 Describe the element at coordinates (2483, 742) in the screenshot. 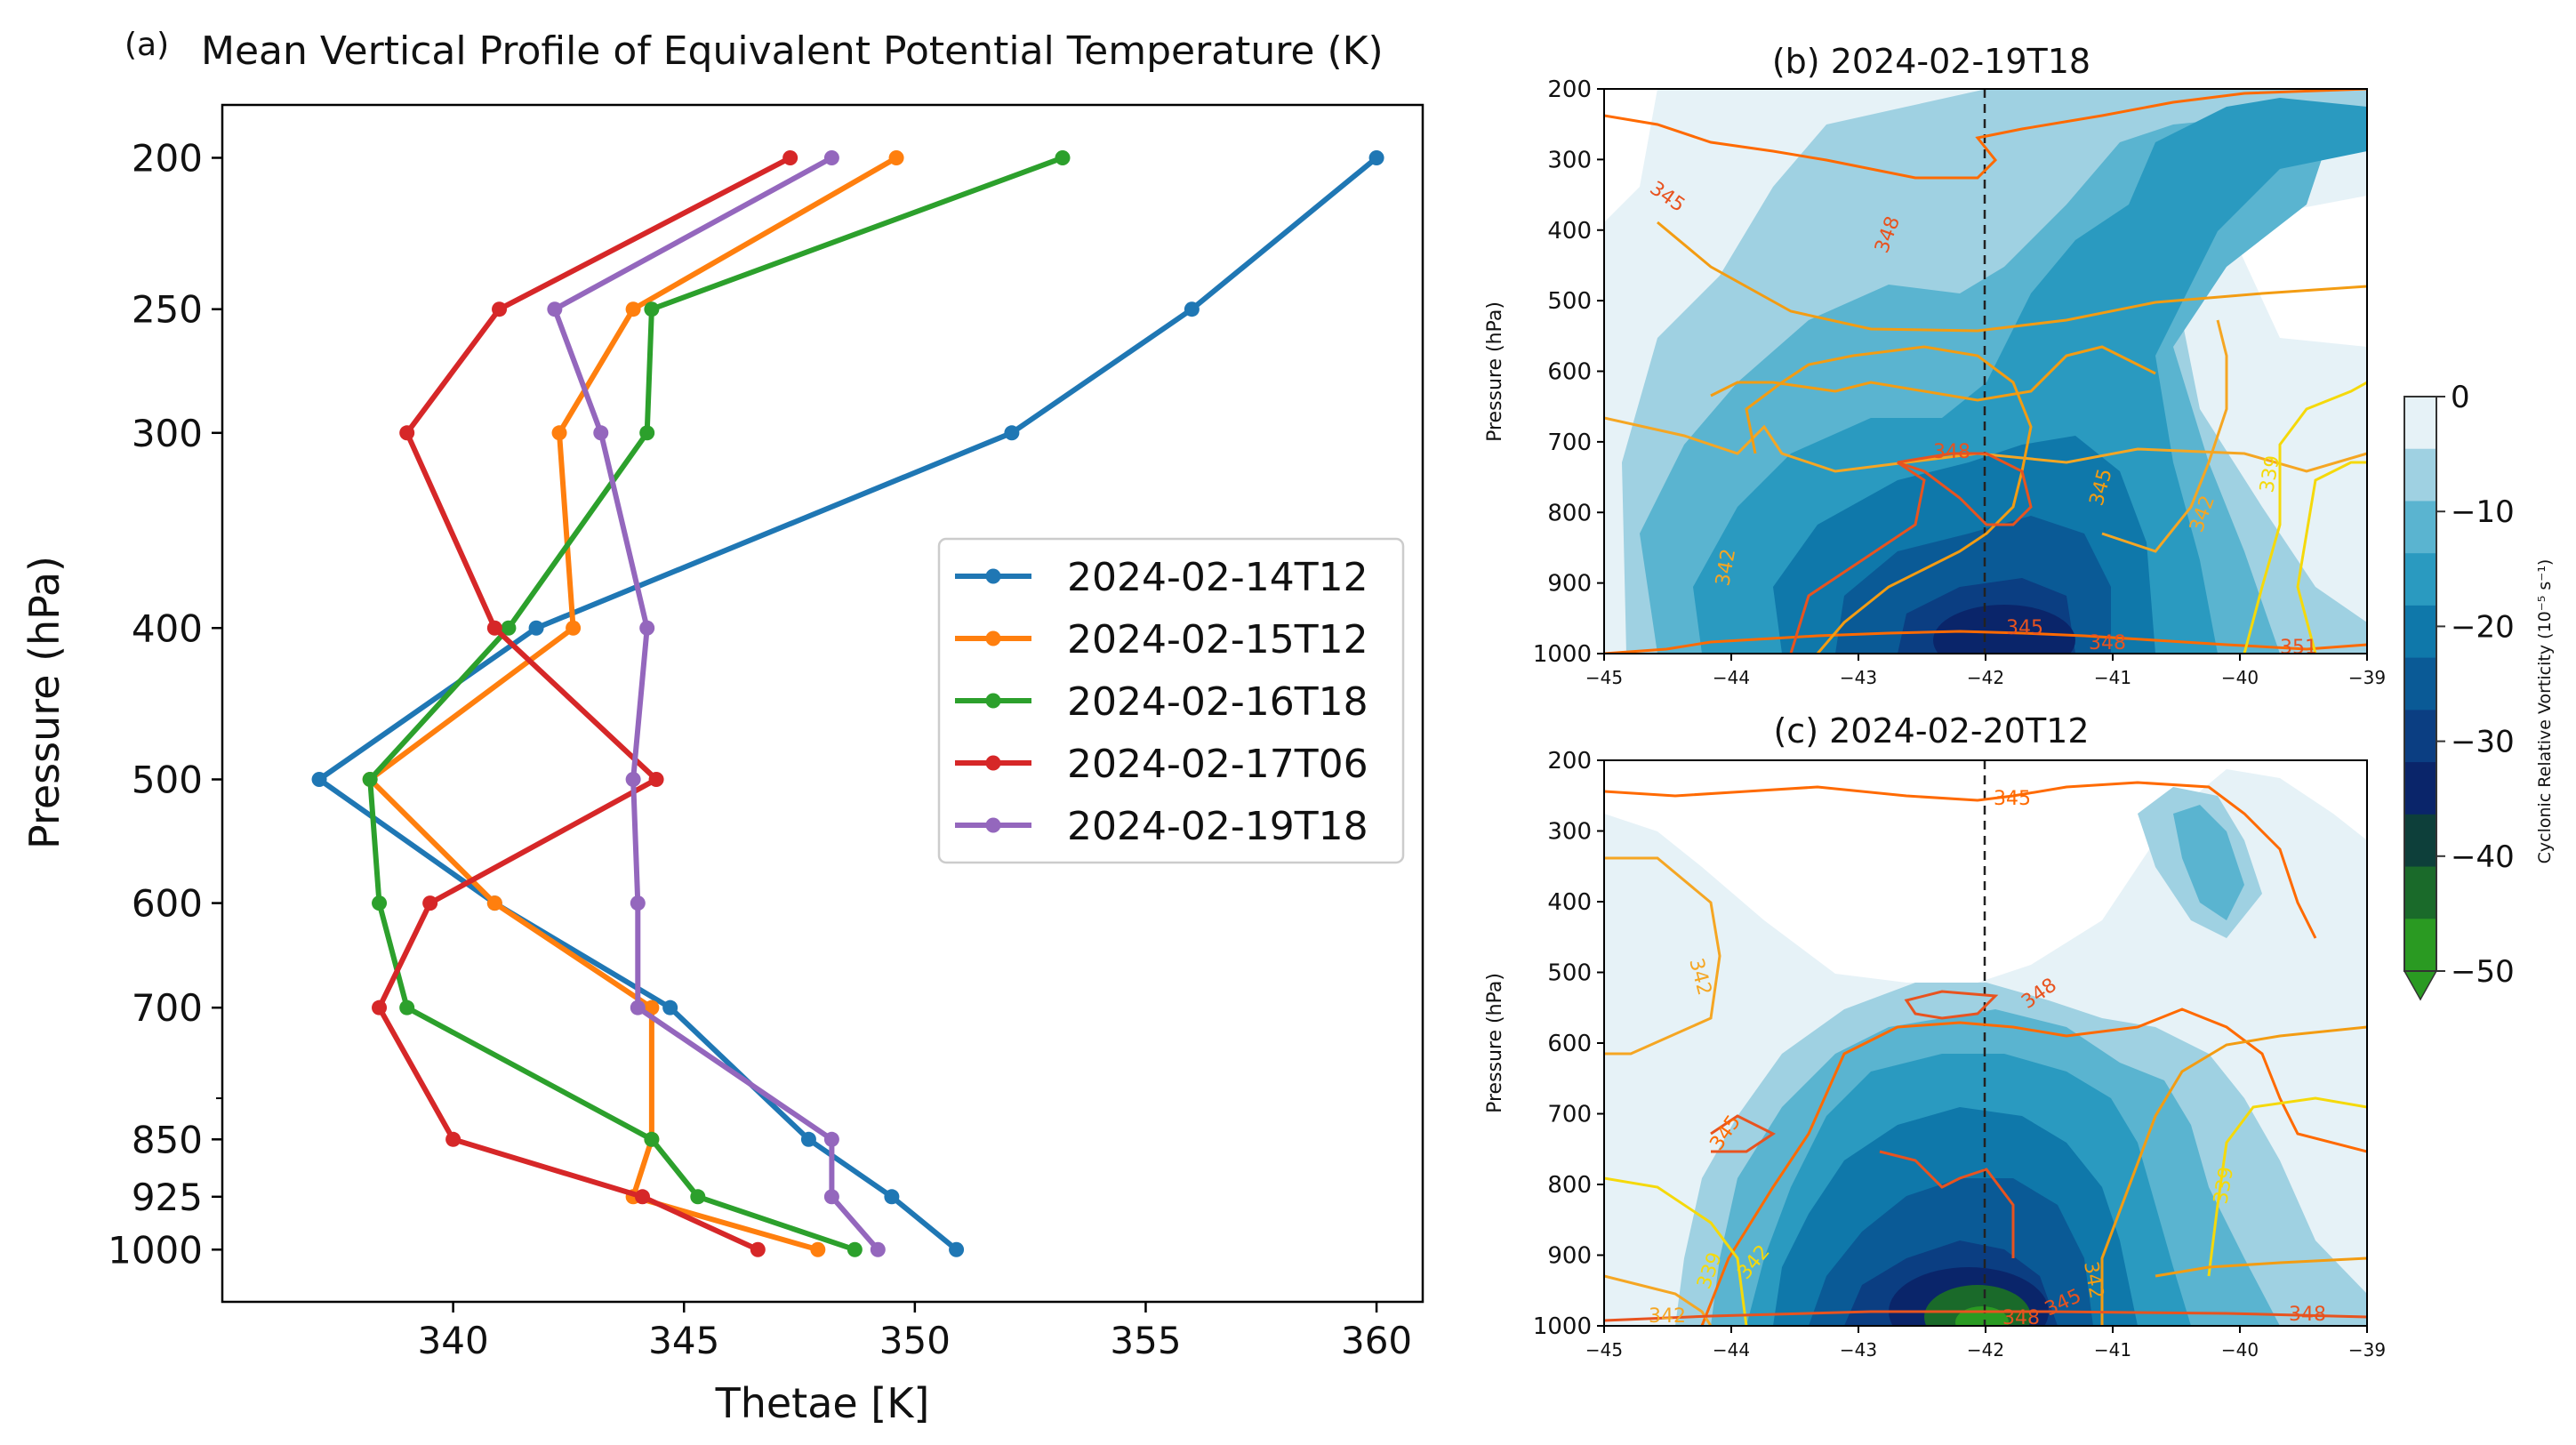

I see `colorbar-tick-label: −30` at that location.